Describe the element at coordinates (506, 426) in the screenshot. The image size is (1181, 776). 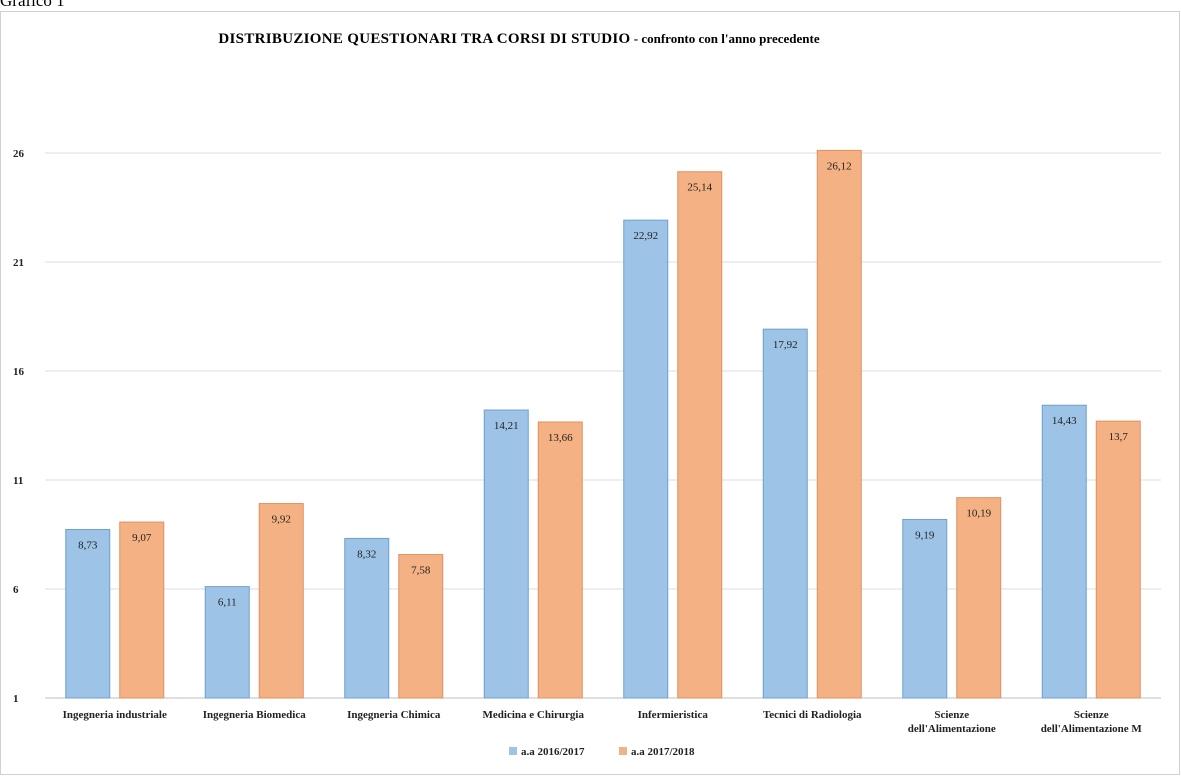
I see `data-label: 14,21` at that location.